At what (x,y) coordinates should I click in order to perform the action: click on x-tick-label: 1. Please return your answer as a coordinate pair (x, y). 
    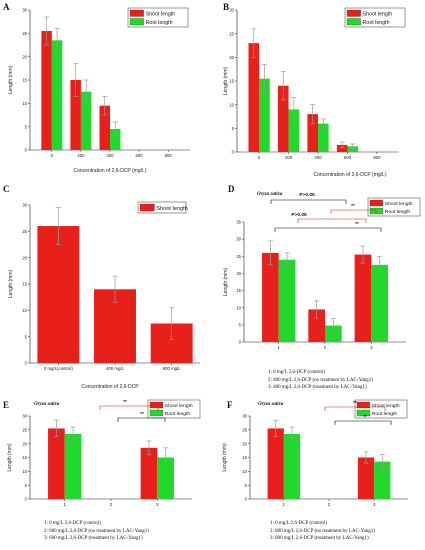
    Looking at the image, I should click on (279, 347).